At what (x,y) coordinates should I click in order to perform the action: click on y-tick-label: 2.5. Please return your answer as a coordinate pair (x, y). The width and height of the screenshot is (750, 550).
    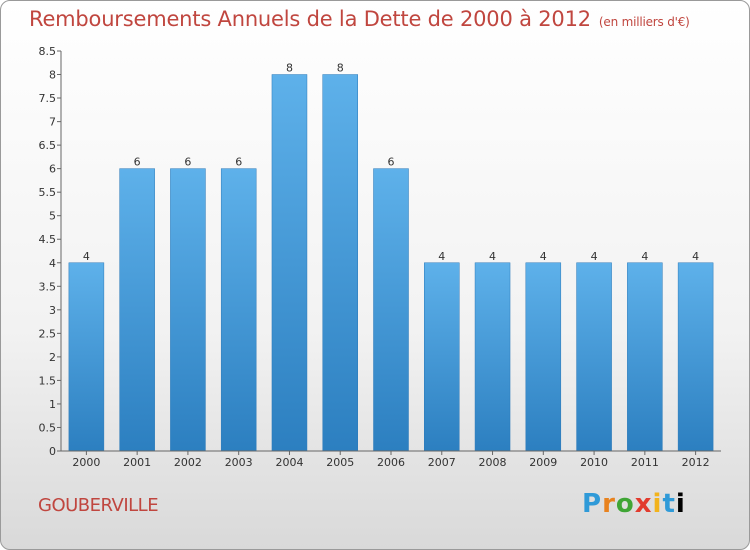
    Looking at the image, I should click on (48, 333).